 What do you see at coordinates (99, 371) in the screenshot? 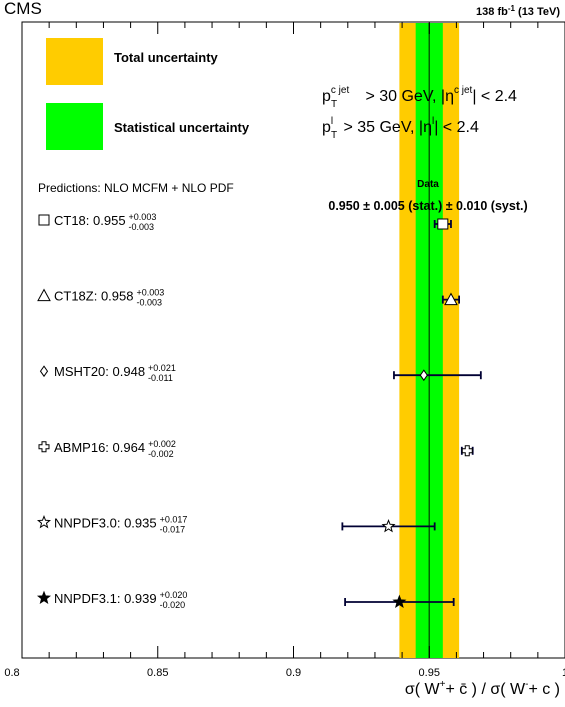
I see `prediction-value-label: MSHT20: 0.948` at bounding box center [99, 371].